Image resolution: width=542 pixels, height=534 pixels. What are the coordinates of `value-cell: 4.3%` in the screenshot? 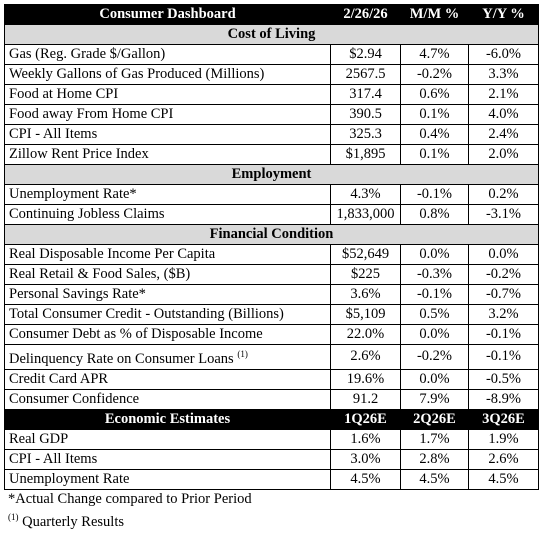 It's located at (365, 194).